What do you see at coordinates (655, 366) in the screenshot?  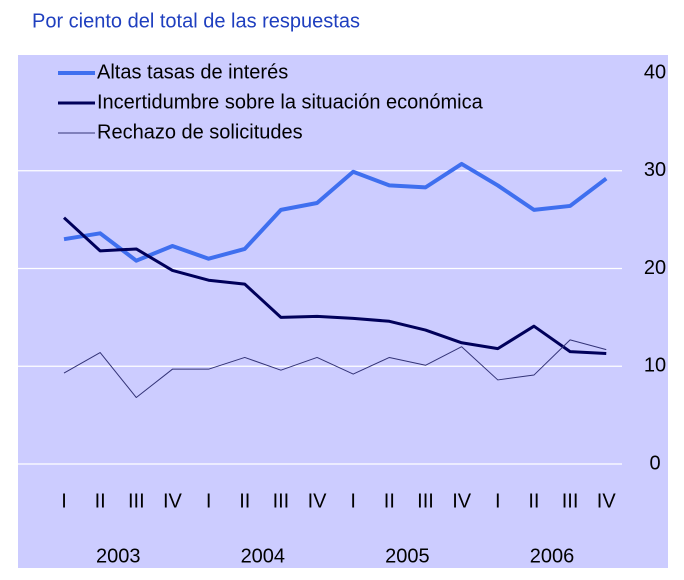 I see `y-tick-label: 10` at bounding box center [655, 366].